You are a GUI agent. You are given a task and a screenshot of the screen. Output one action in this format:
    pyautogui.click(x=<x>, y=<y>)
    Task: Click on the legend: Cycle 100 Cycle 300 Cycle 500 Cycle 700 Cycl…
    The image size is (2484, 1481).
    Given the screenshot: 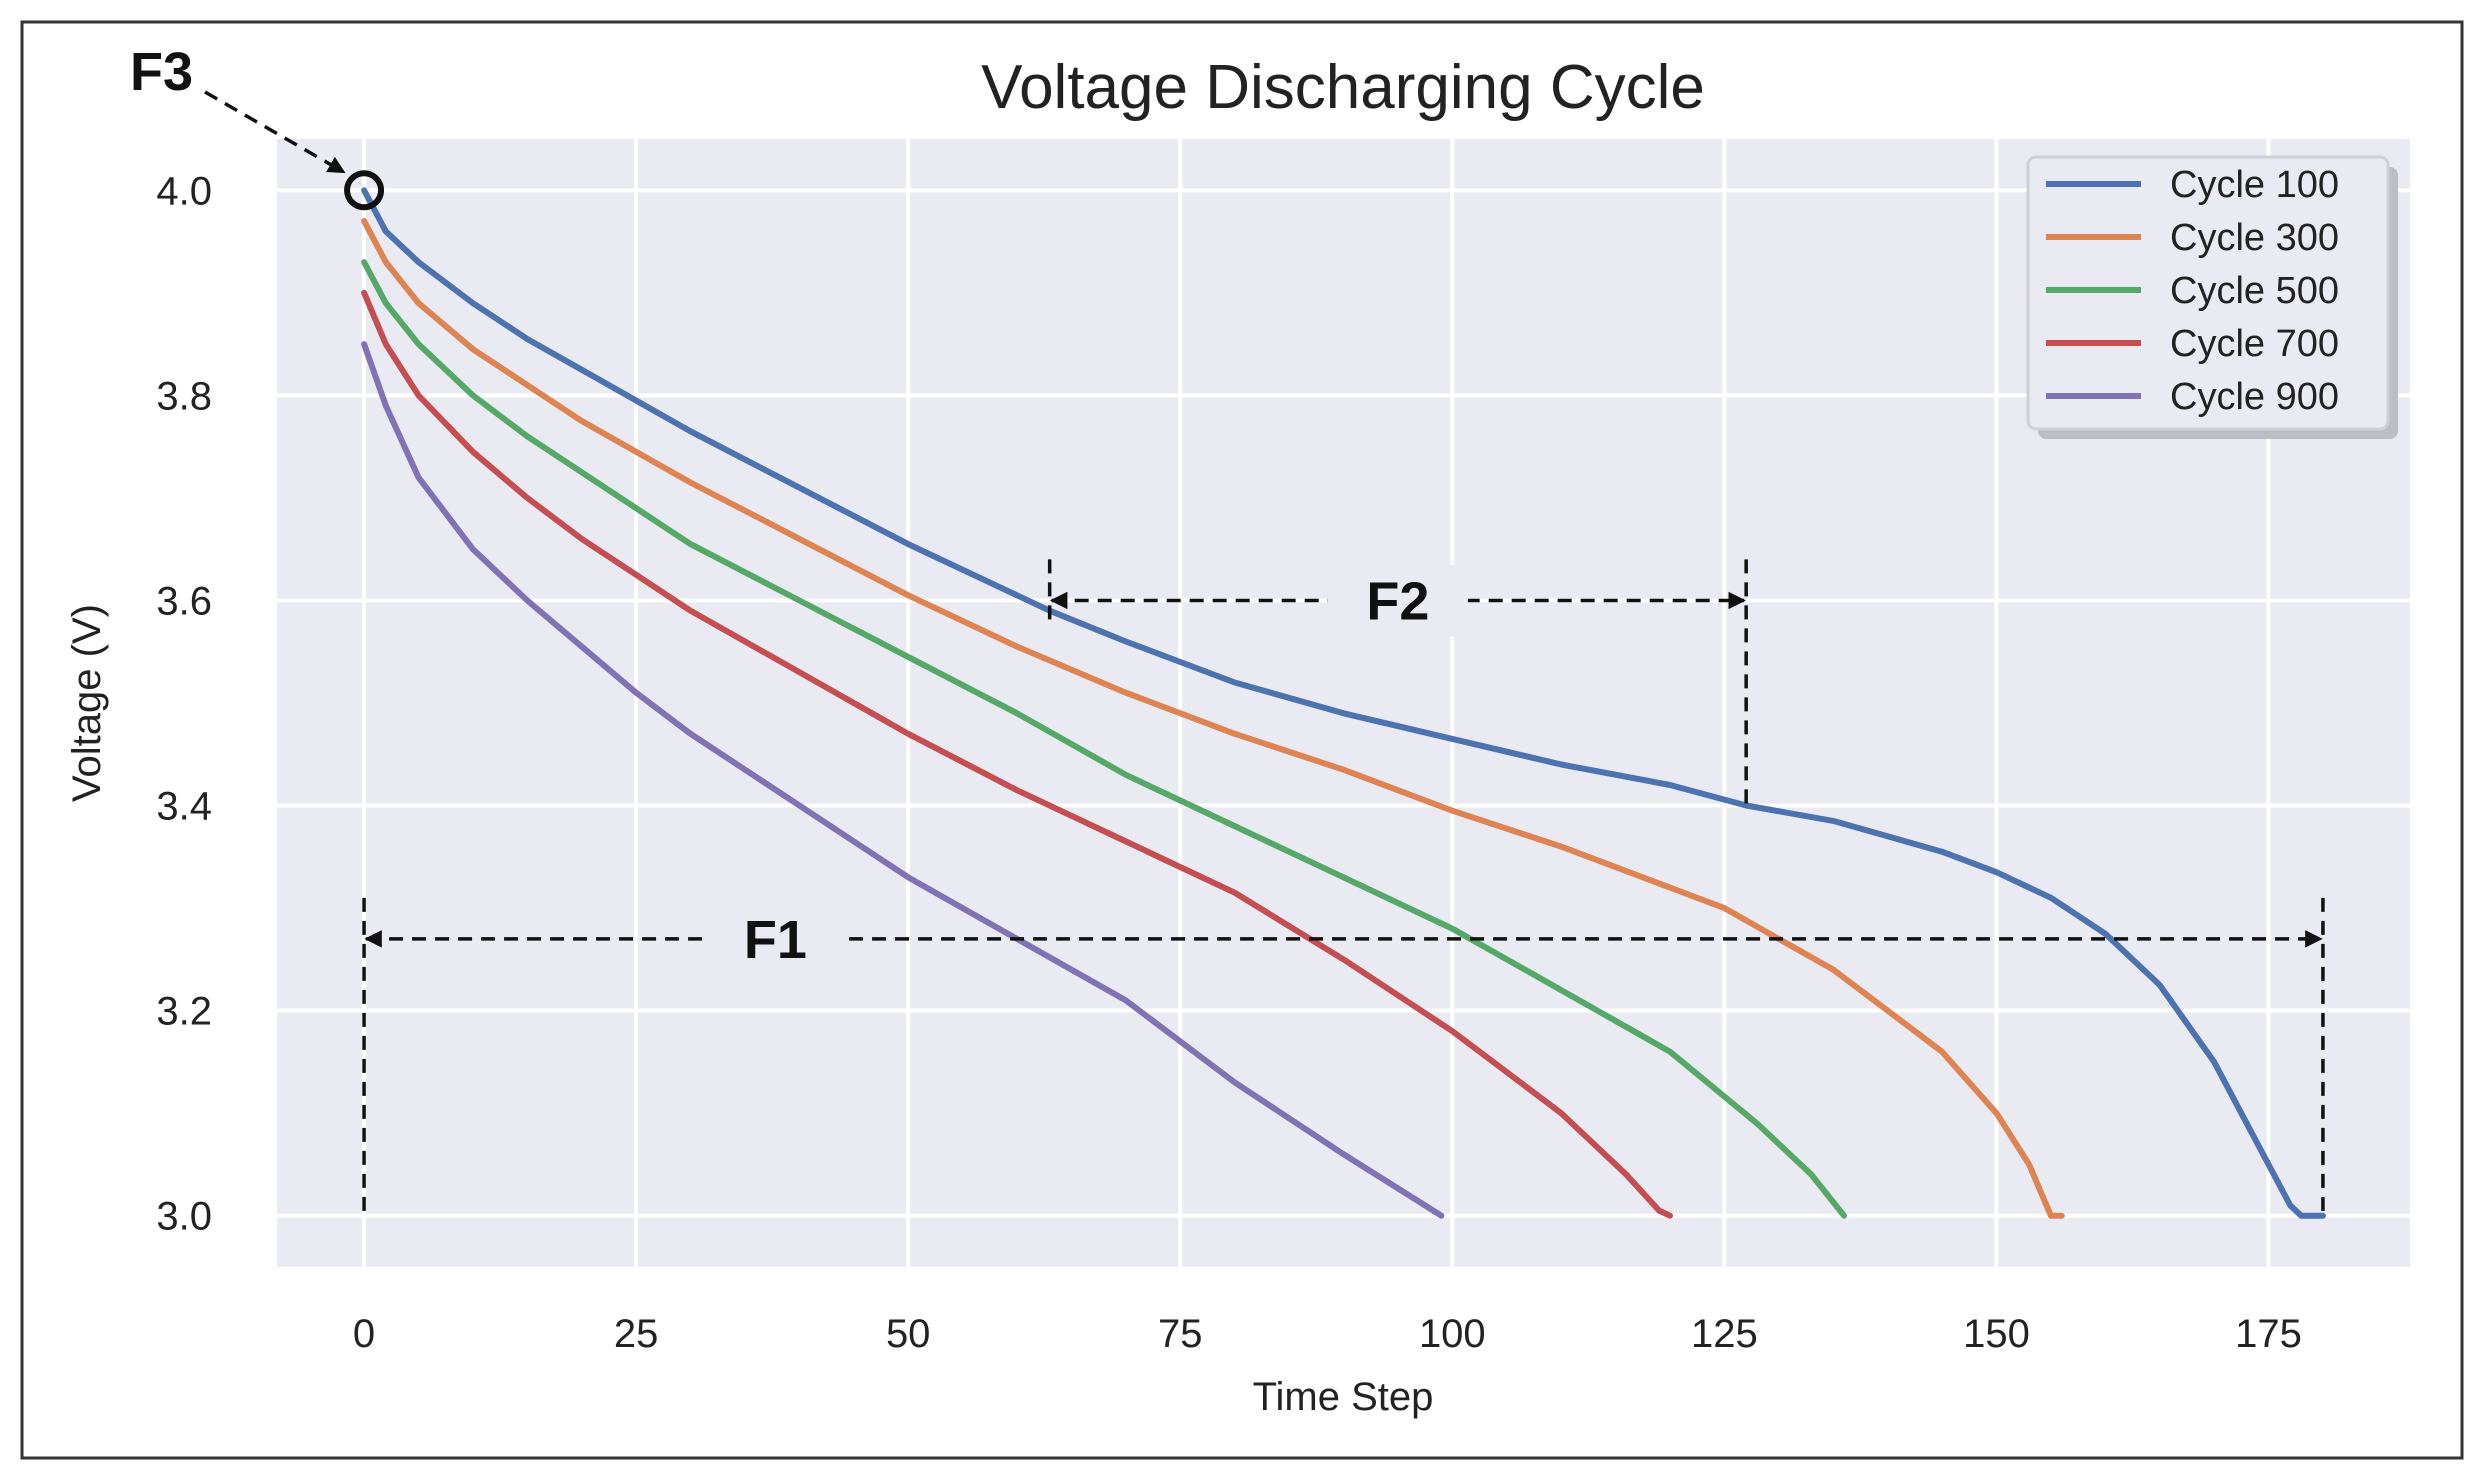 What is the action you would take?
    pyautogui.click(x=2212, y=297)
    